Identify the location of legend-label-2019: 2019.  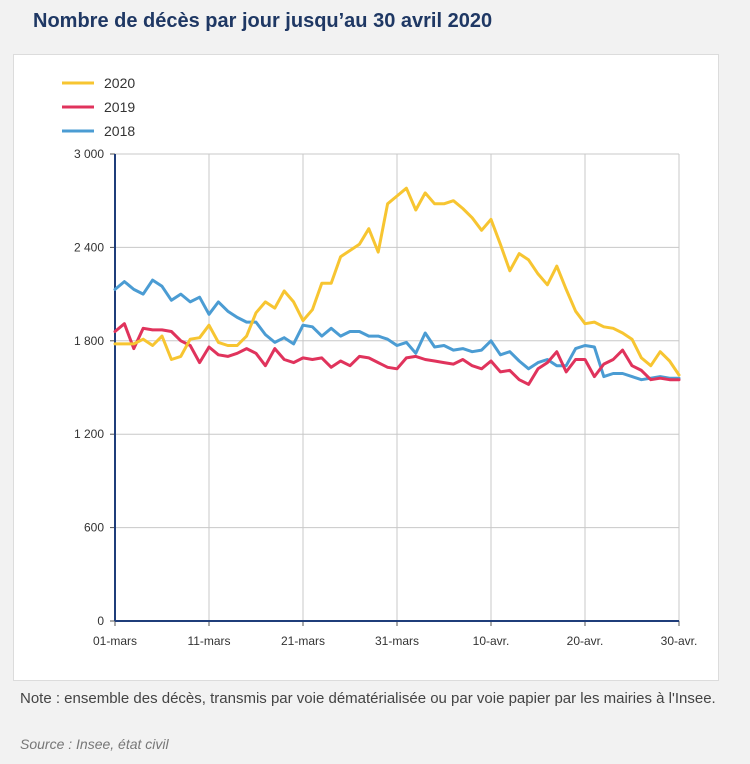
(119, 107).